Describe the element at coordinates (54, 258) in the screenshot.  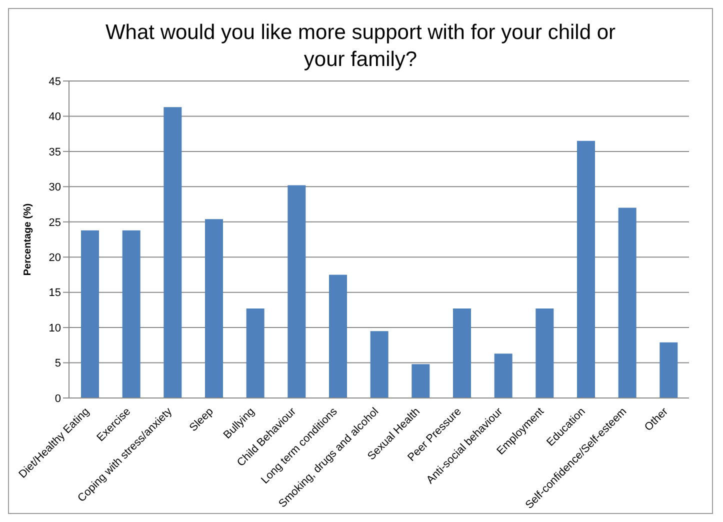
I see `y-tick-label: 20` at that location.